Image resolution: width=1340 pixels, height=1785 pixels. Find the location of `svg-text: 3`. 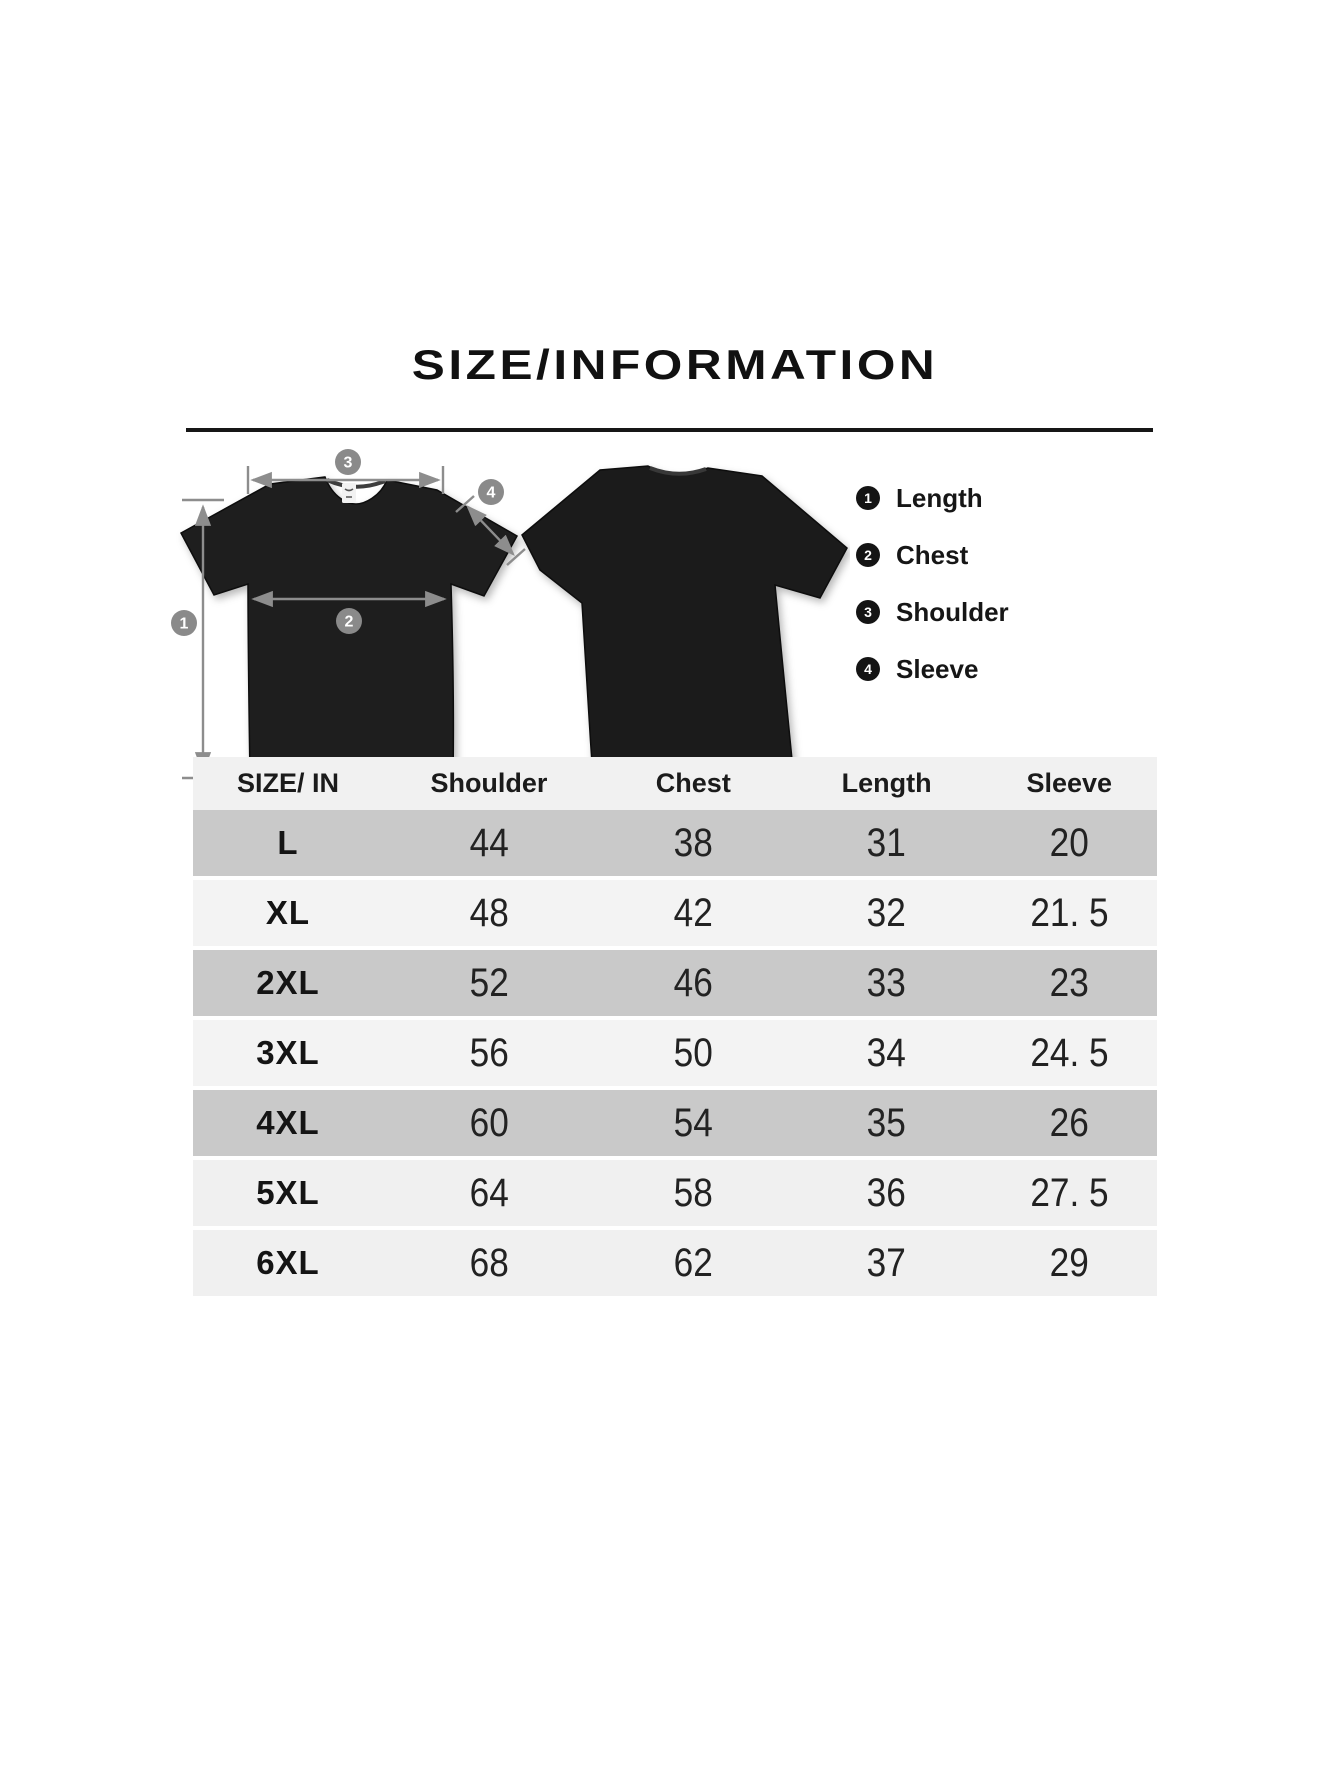

svg-text: 3 is located at coordinates (348, 463).